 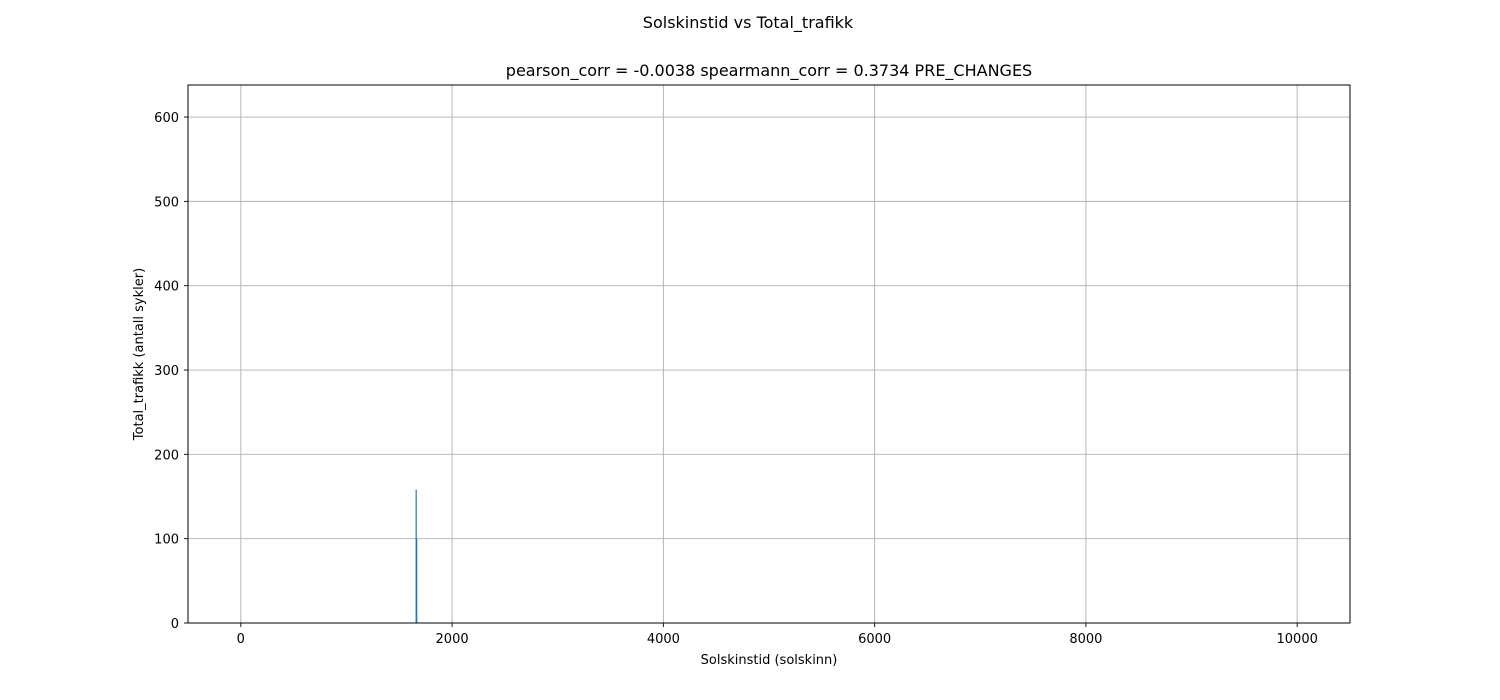 I want to click on y-tick-label: 0, so click(x=175, y=624).